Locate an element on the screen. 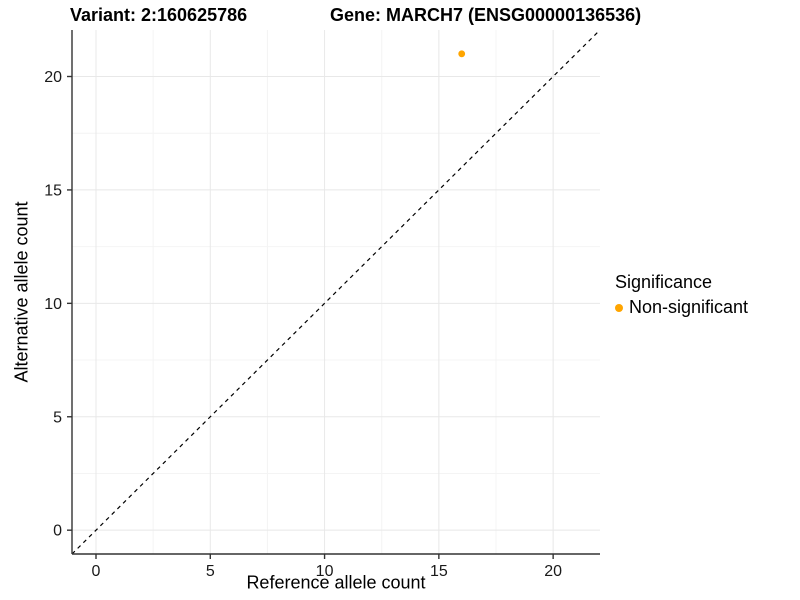 Image resolution: width=800 pixels, height=600 pixels. y-tick-label: 5 is located at coordinates (57, 417).